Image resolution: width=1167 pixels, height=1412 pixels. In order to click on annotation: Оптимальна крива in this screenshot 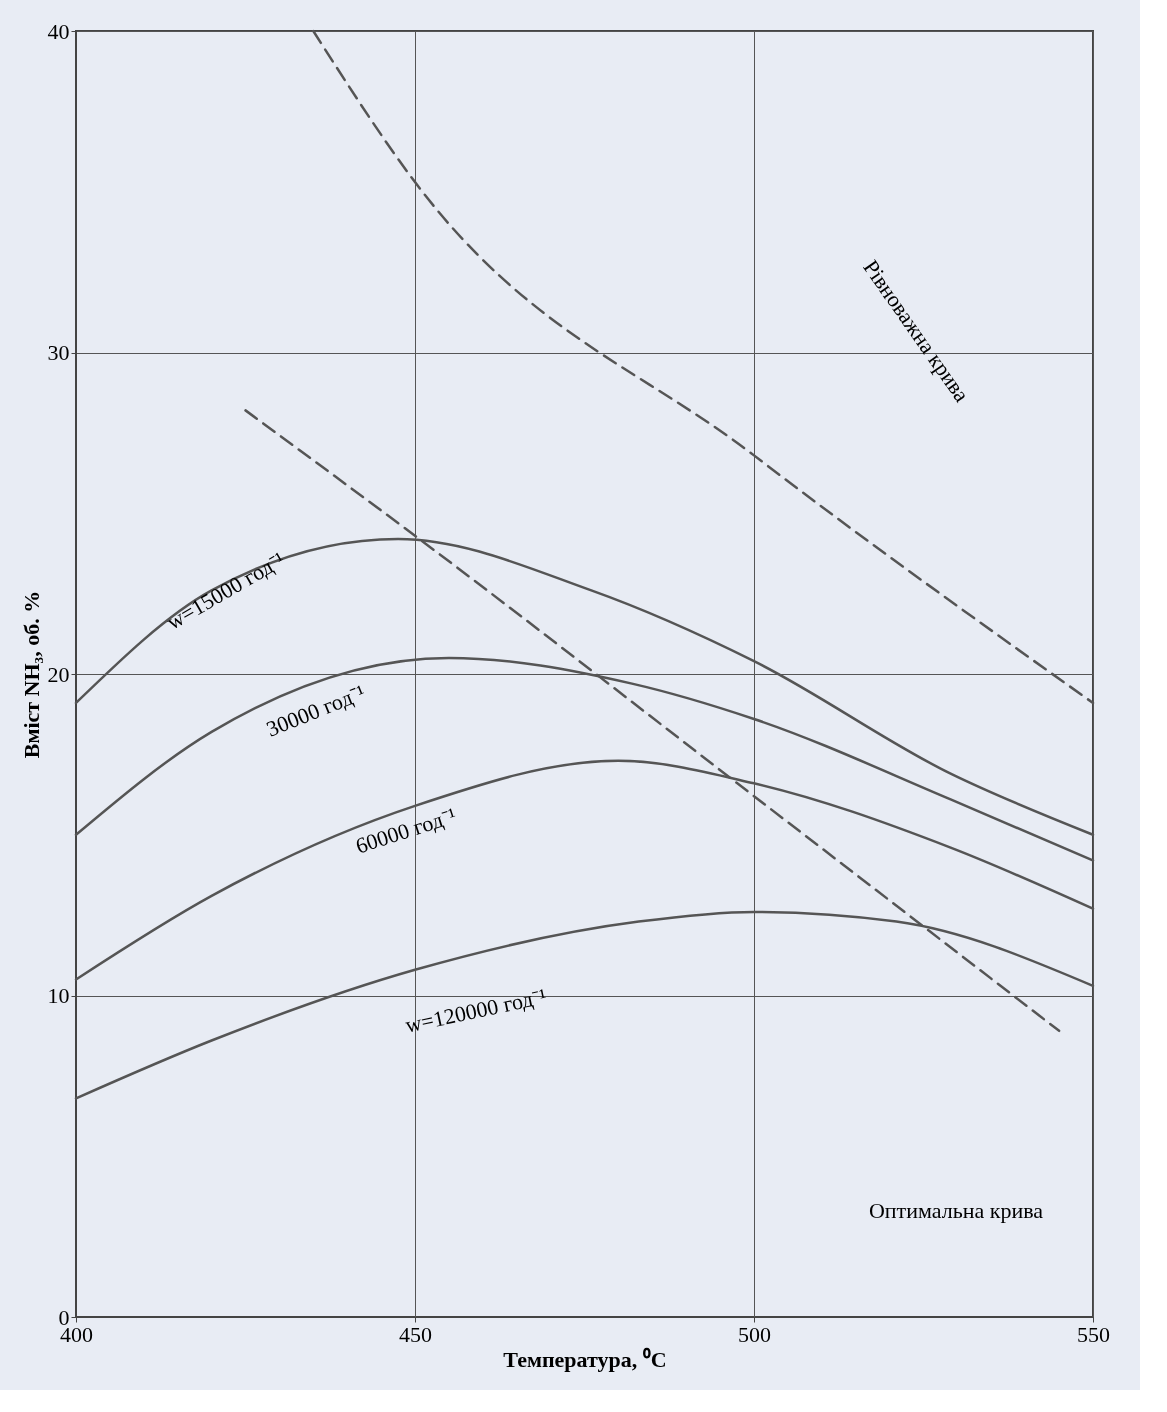, I will do `click(956, 1210)`.